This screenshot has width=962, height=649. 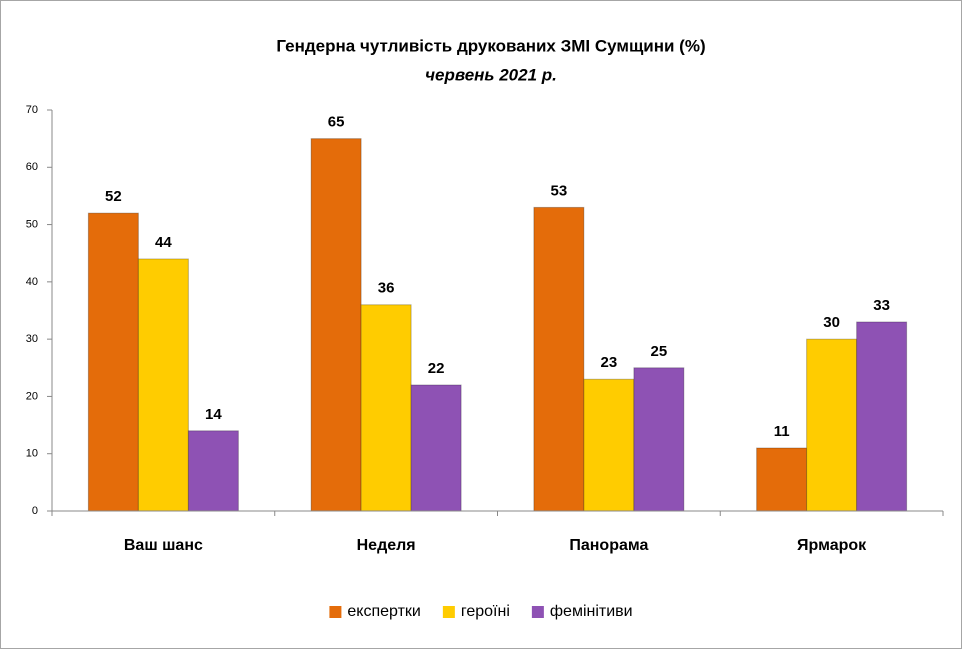 What do you see at coordinates (163, 545) in the screenshot?
I see `x-tick-label: Ваш шанс` at bounding box center [163, 545].